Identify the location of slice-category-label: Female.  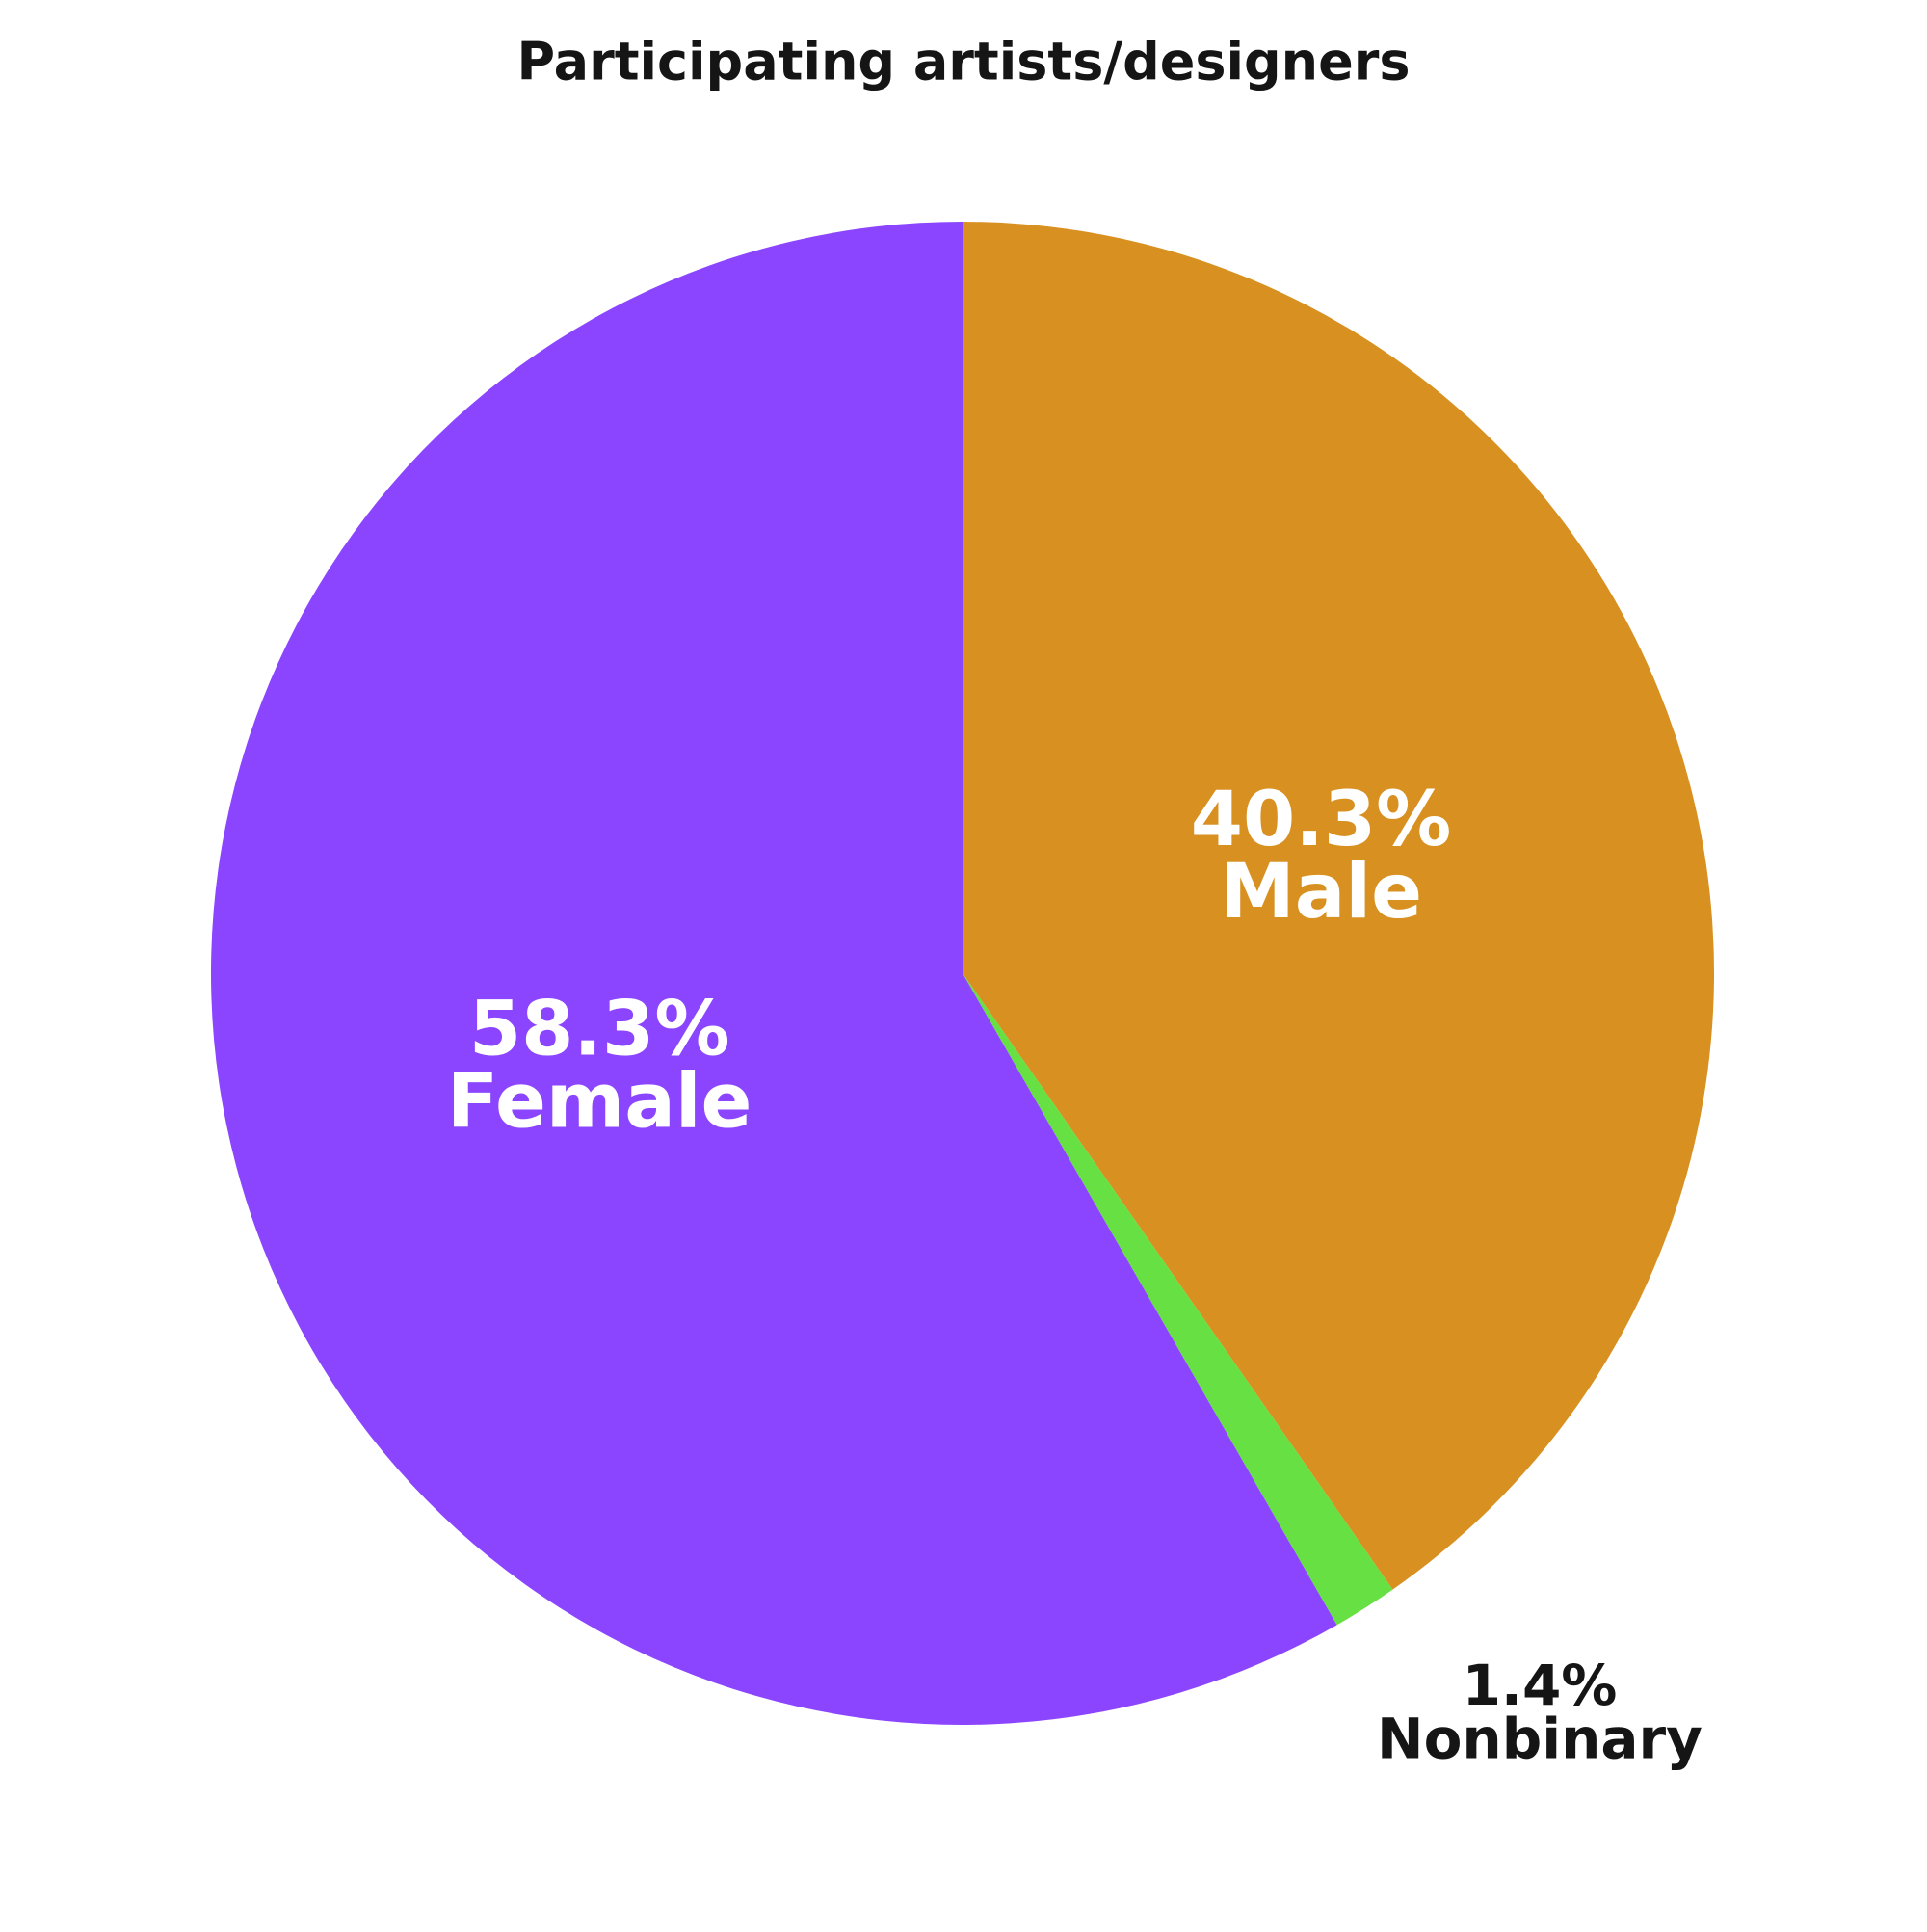
(599, 1101).